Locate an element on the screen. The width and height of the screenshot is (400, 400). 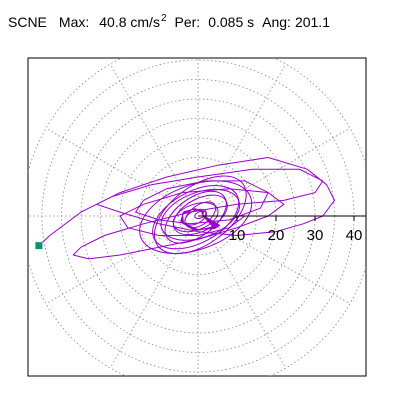
ang-label: Ang: is located at coordinates (276, 22).